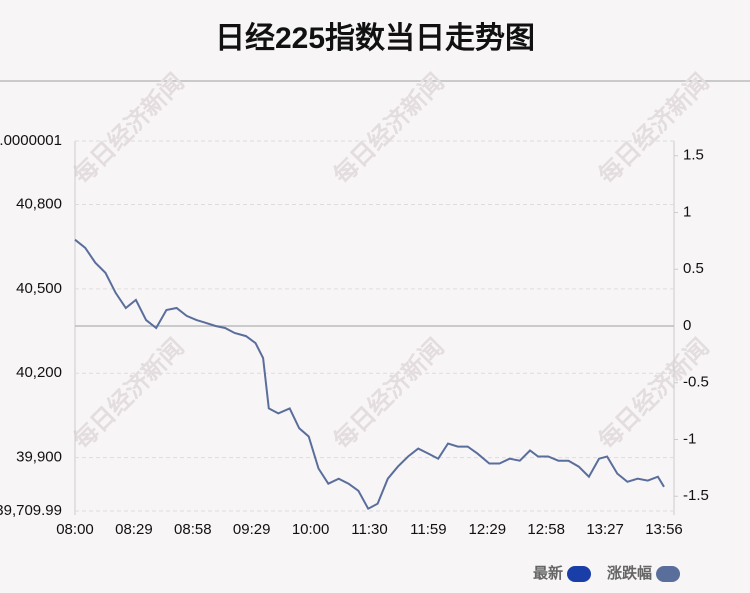 This screenshot has height=593, width=750. What do you see at coordinates (696, 495) in the screenshot?
I see `y2-tick-label: -1.5` at bounding box center [696, 495].